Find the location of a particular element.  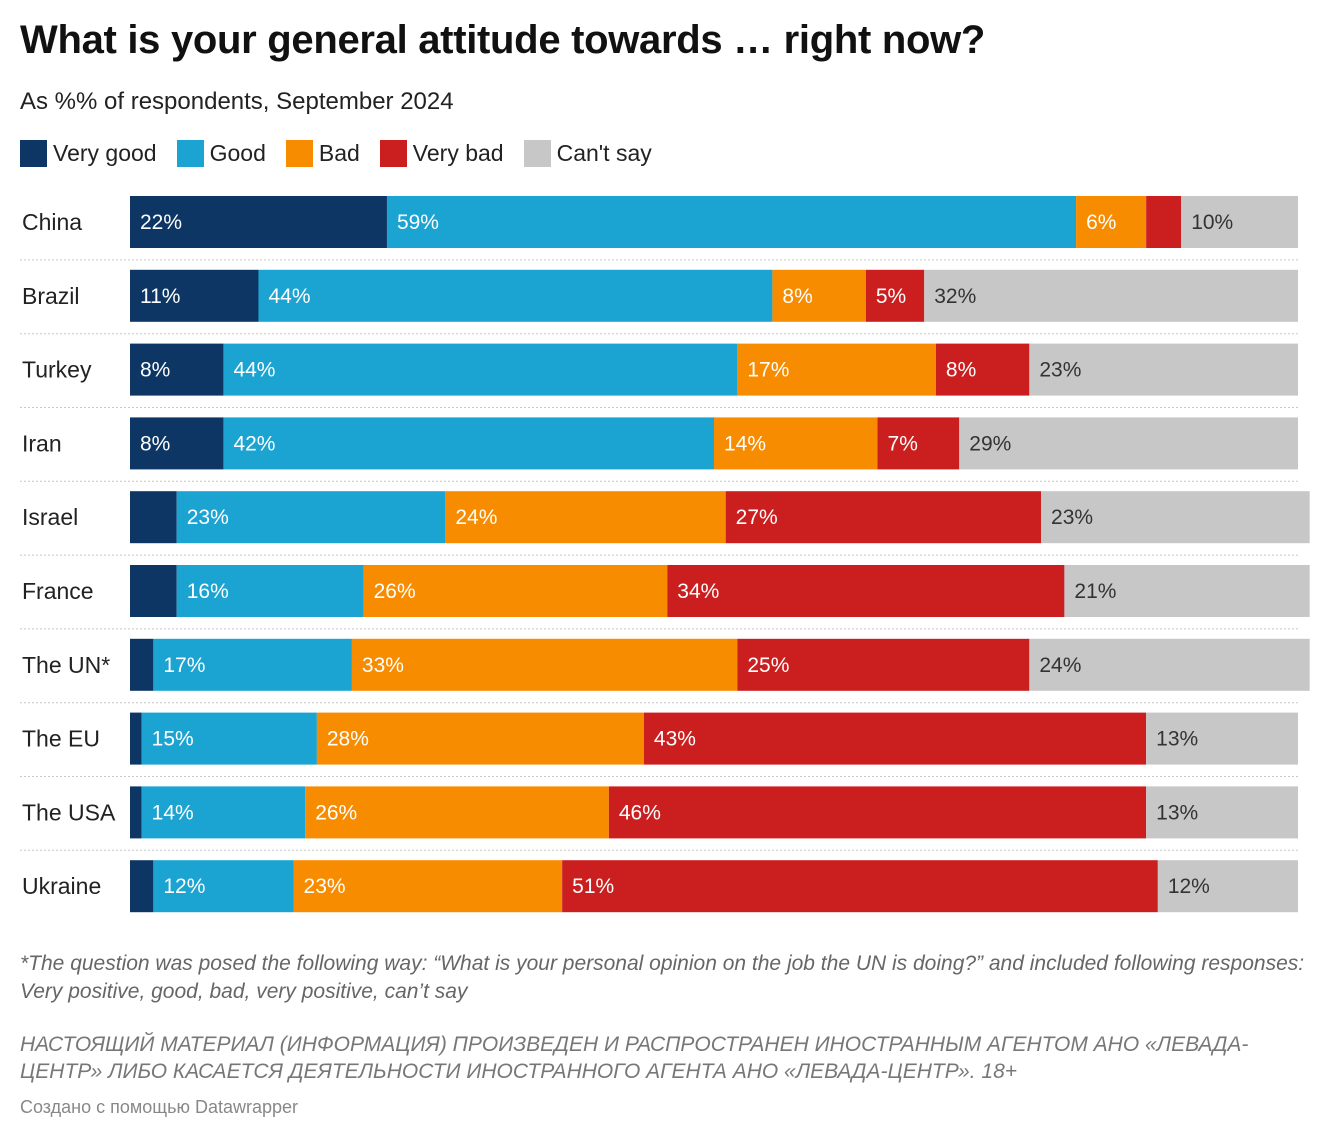

category-label: Iran is located at coordinates (42, 443).